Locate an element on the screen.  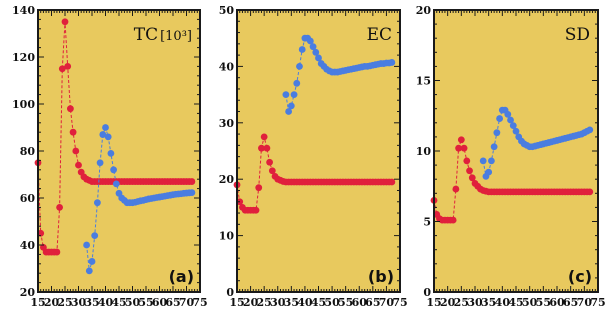
ec-y-tick-label: 0 is located at coordinates (230, 292).